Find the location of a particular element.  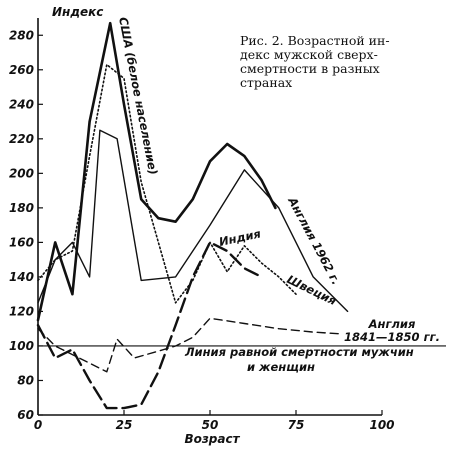

x-tick-label: 75 is located at coordinates (296, 425).